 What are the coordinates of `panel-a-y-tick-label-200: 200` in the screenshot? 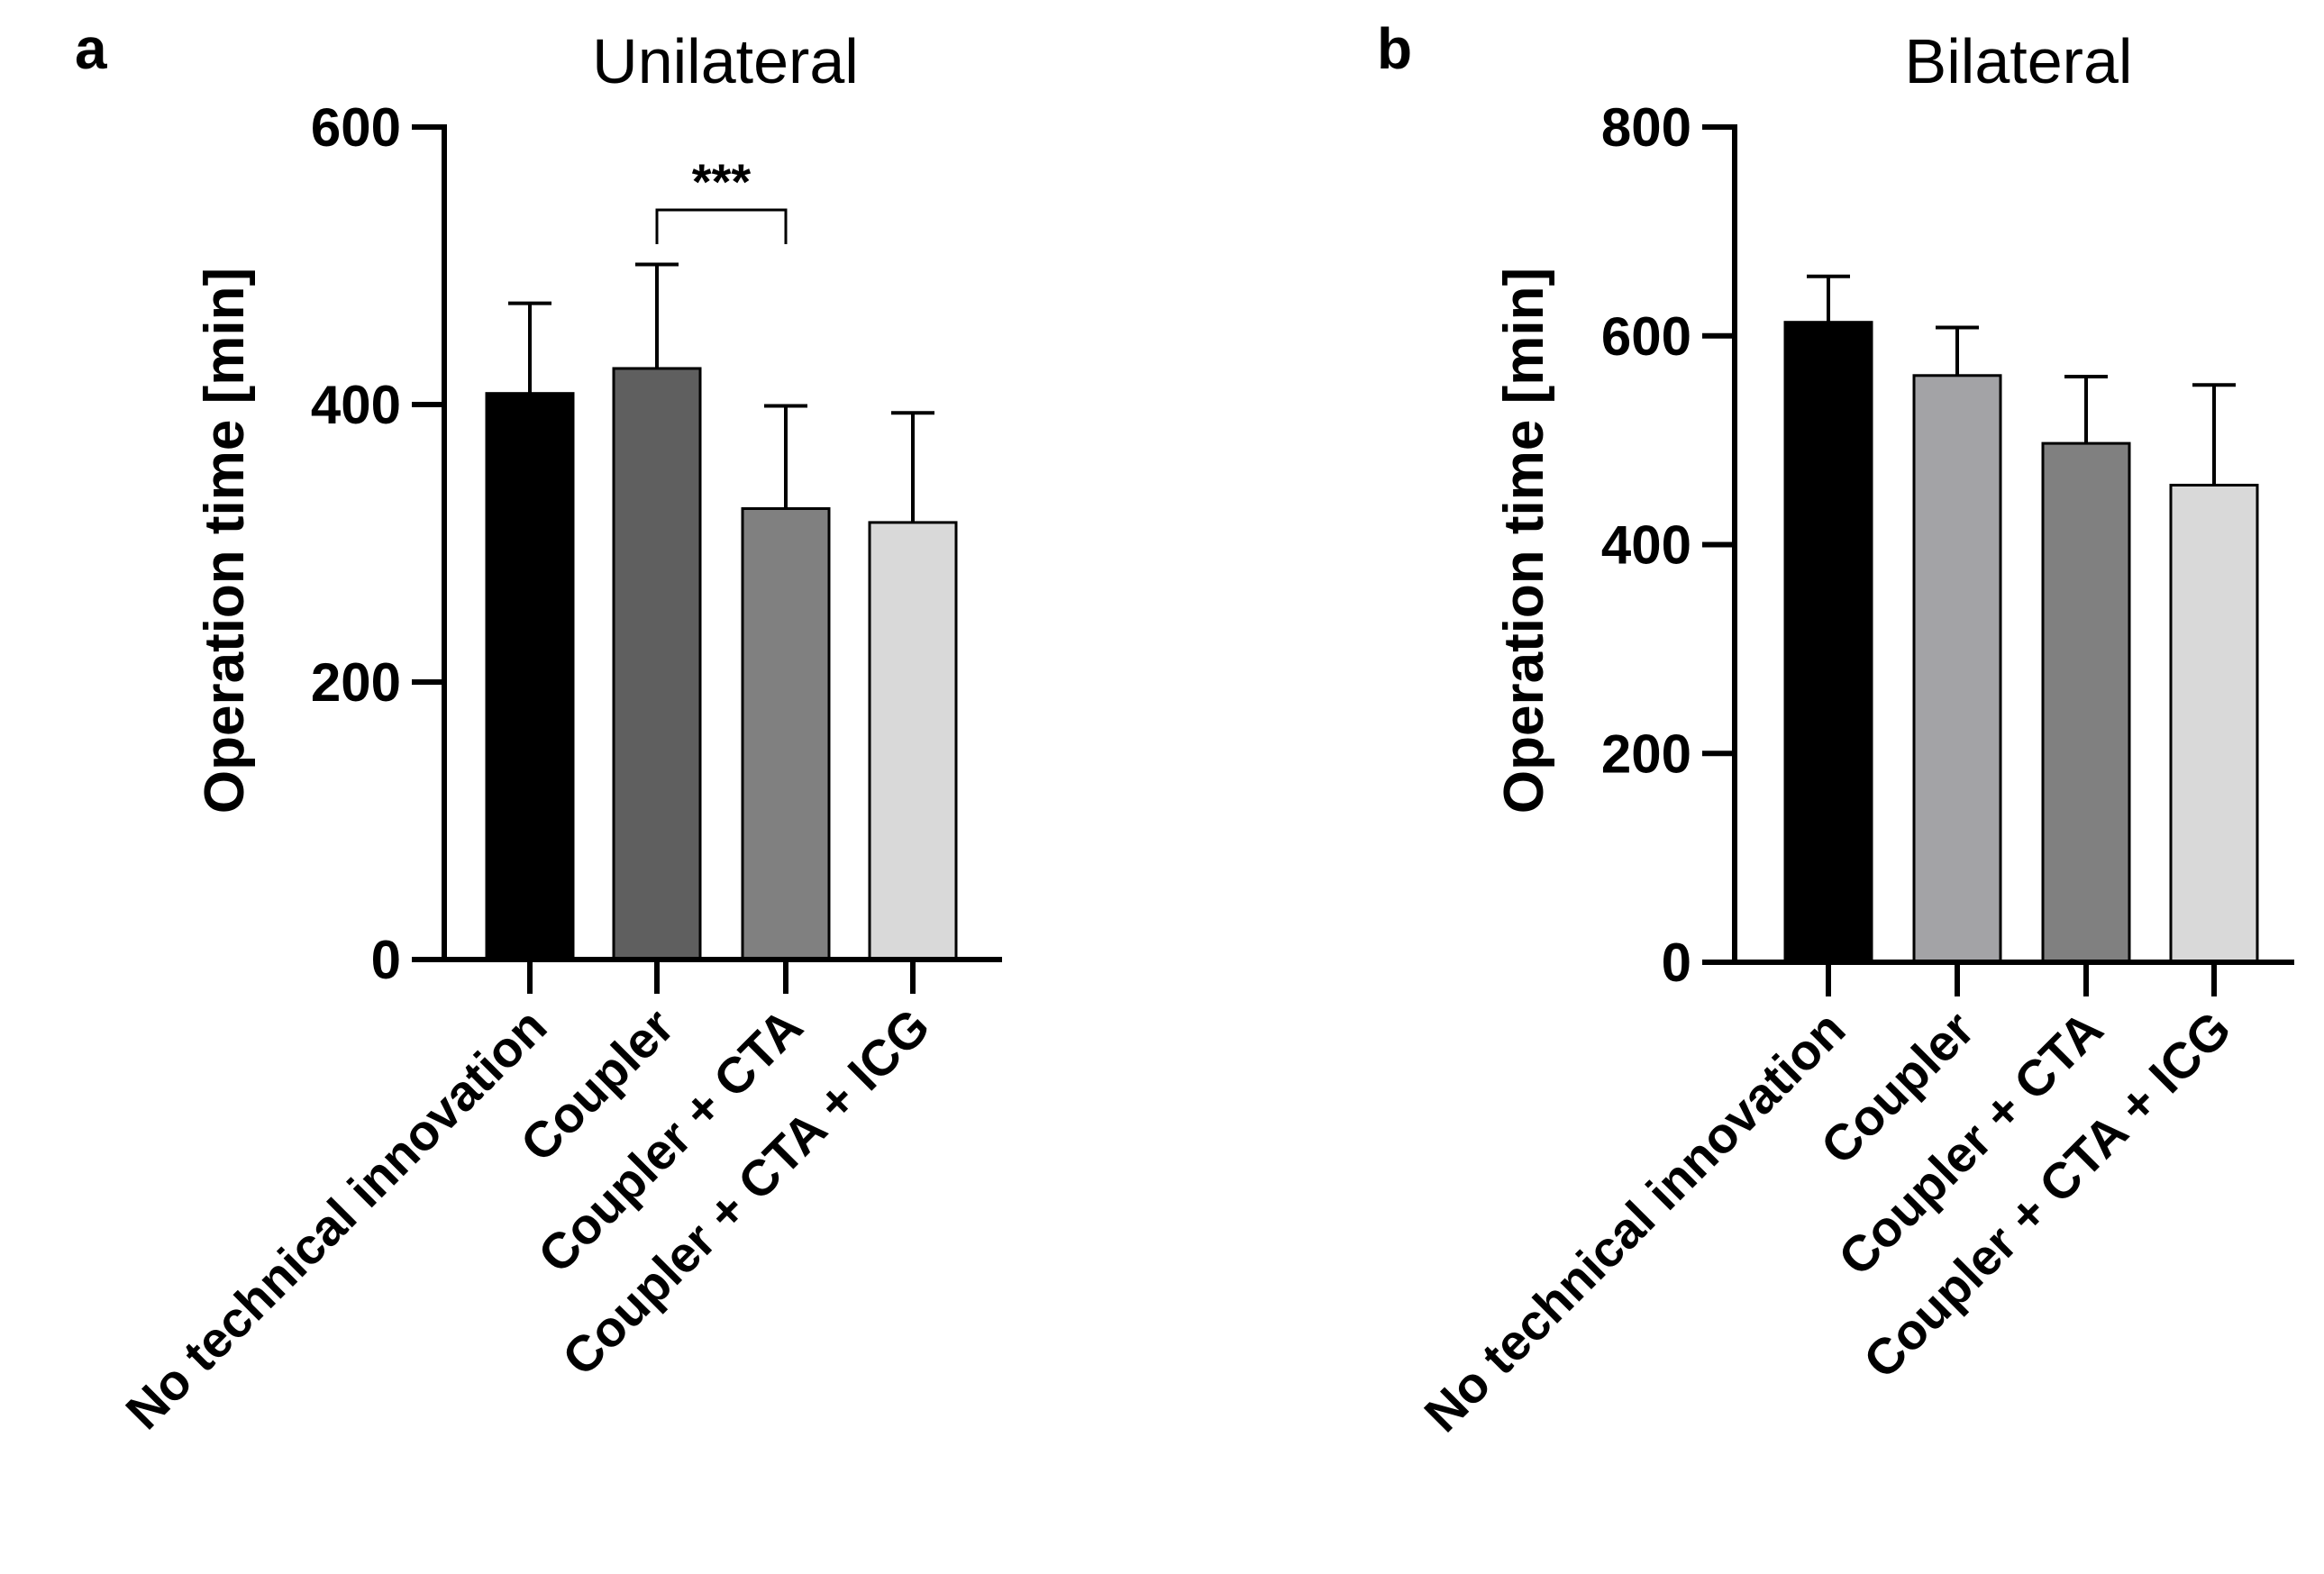 It's located at (356, 682).